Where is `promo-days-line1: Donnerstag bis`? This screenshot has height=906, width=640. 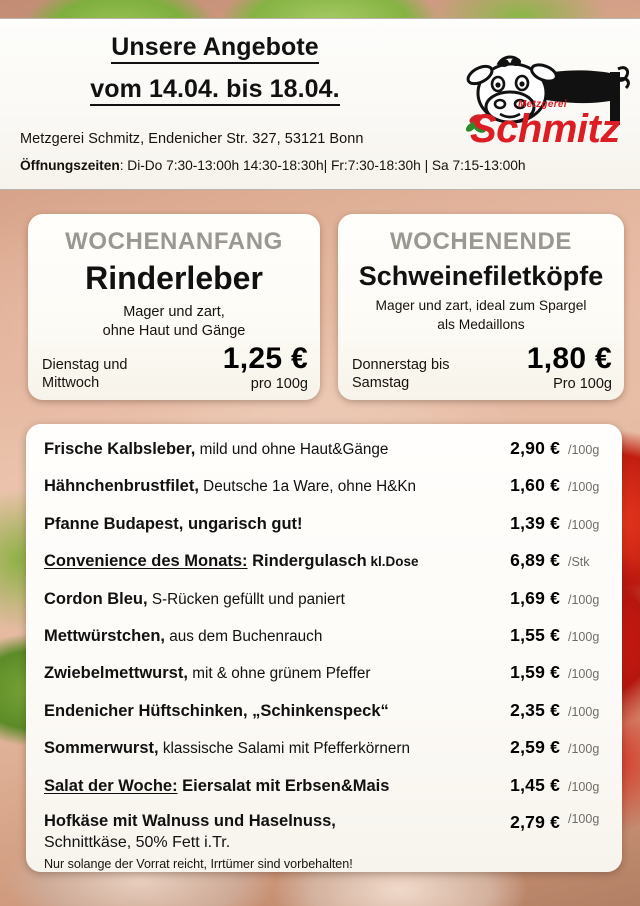
promo-days-line1: Donnerstag bis is located at coordinates (401, 364).